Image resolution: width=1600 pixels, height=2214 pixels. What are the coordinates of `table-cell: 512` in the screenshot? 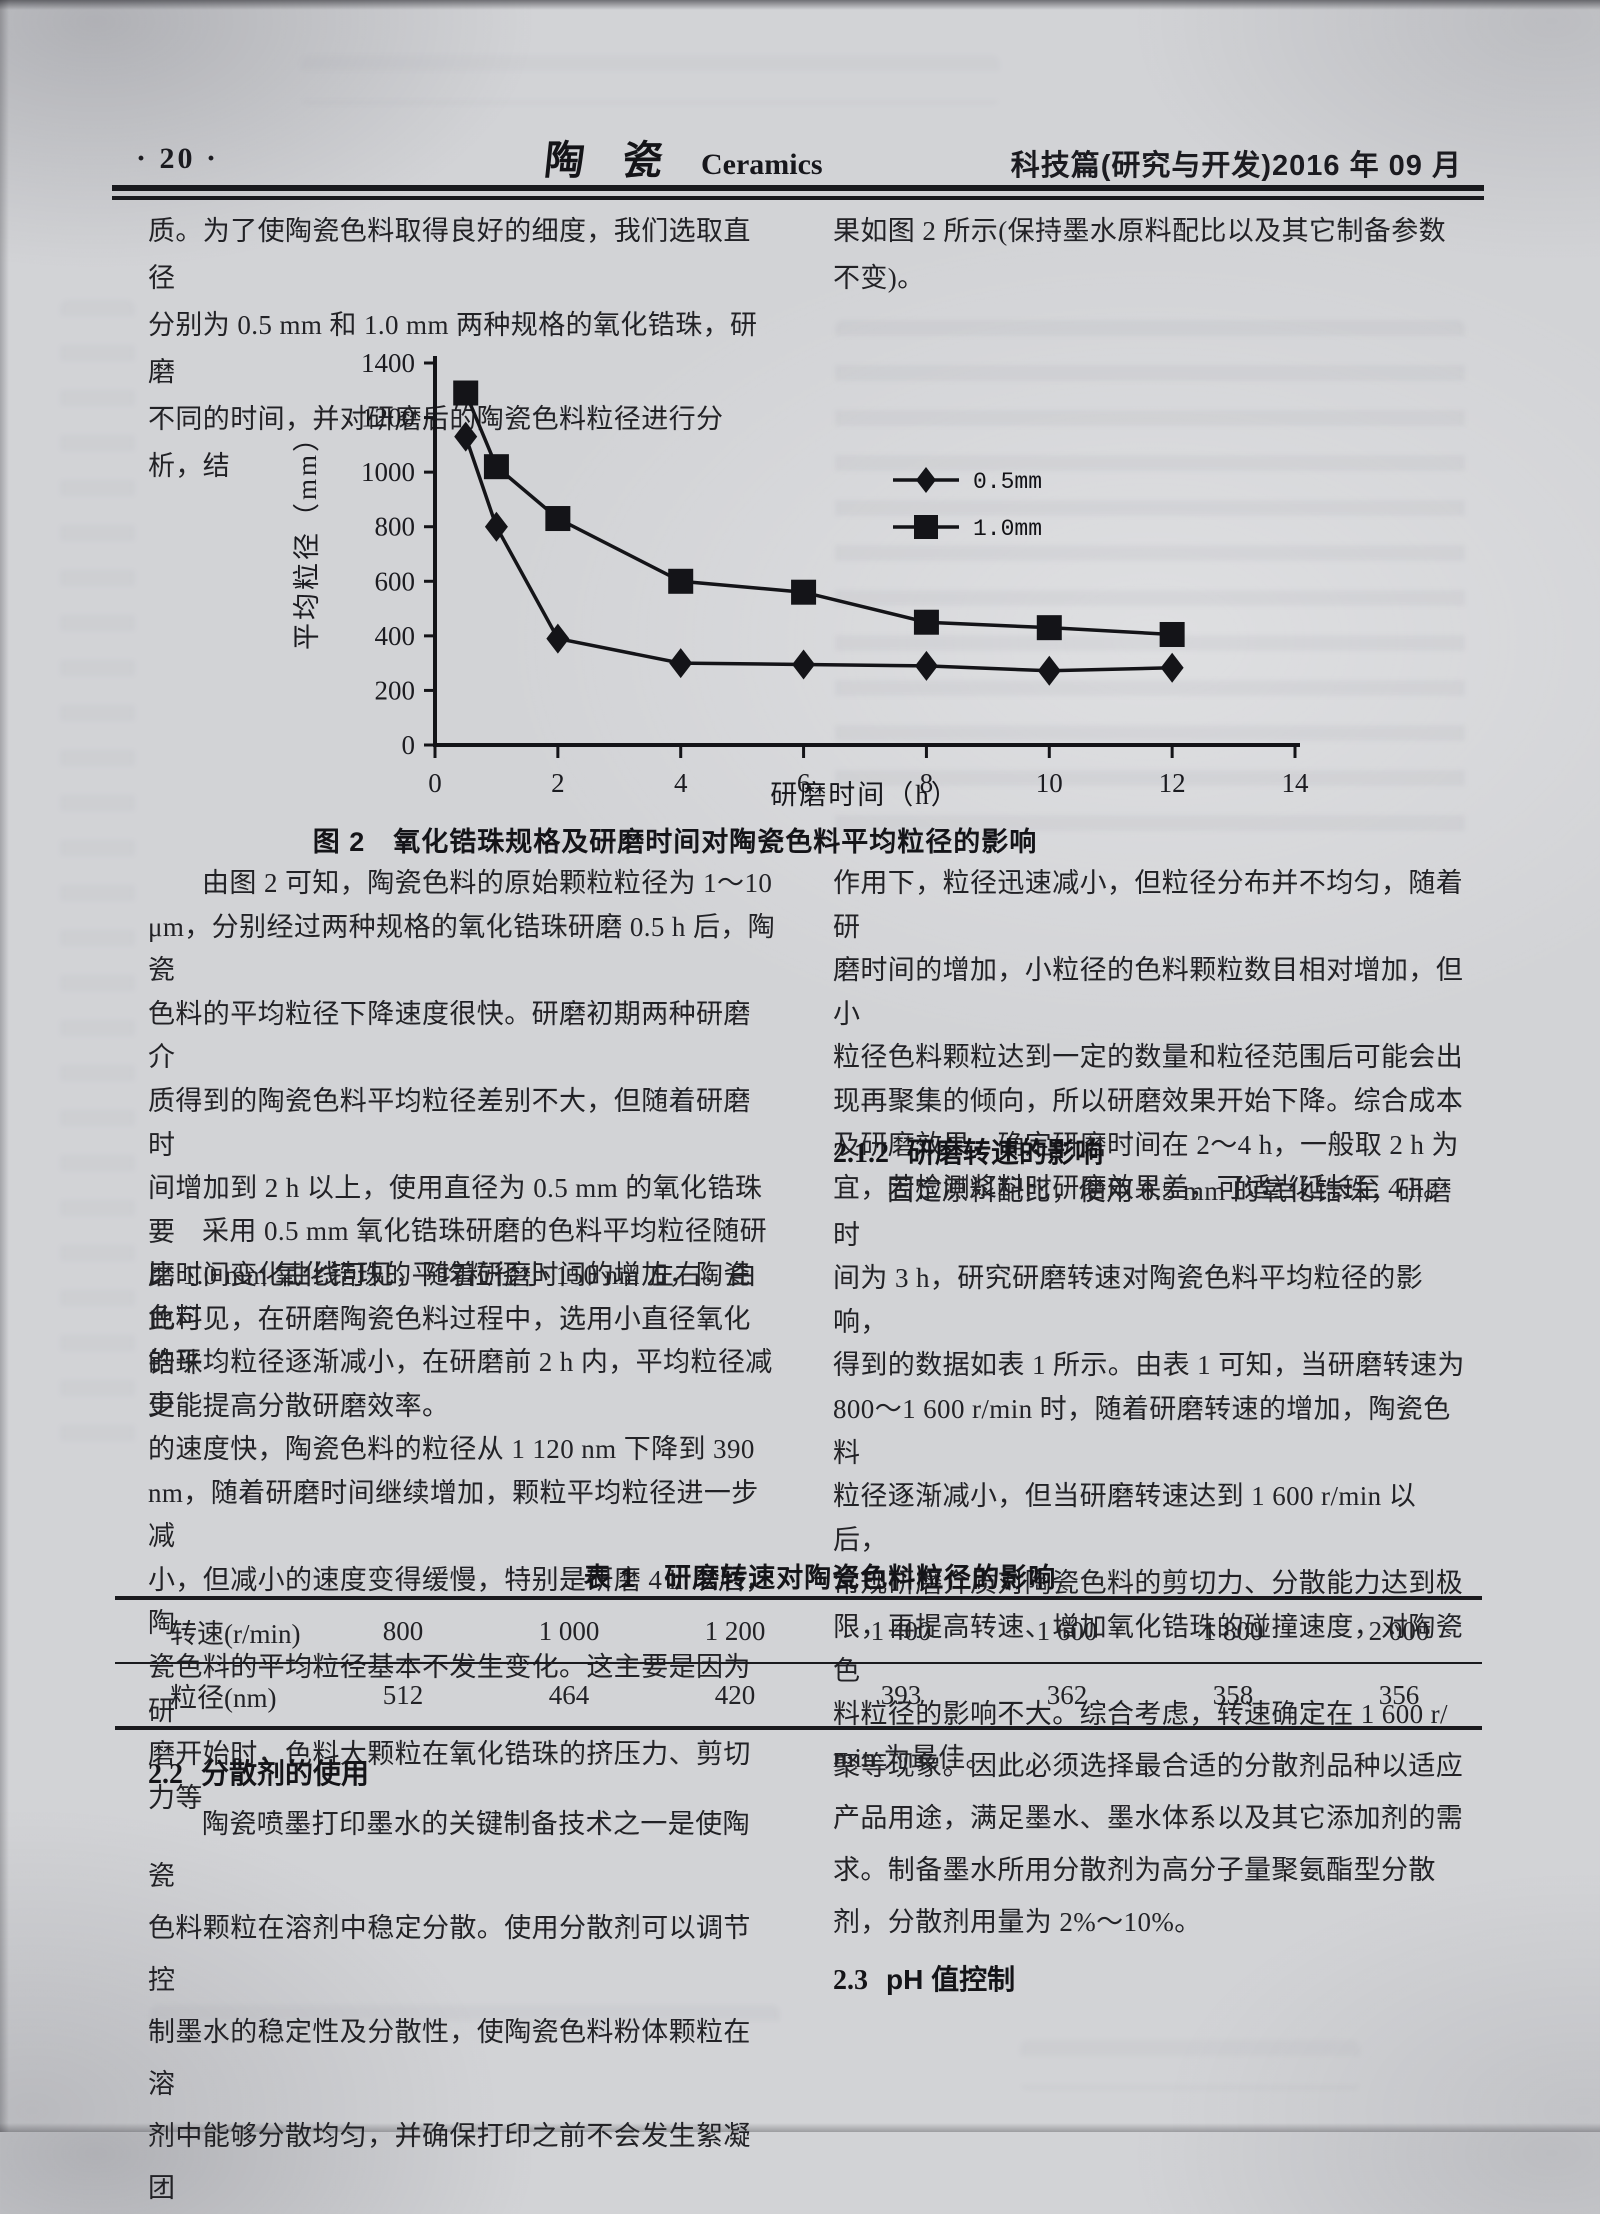 It's located at (403, 1694).